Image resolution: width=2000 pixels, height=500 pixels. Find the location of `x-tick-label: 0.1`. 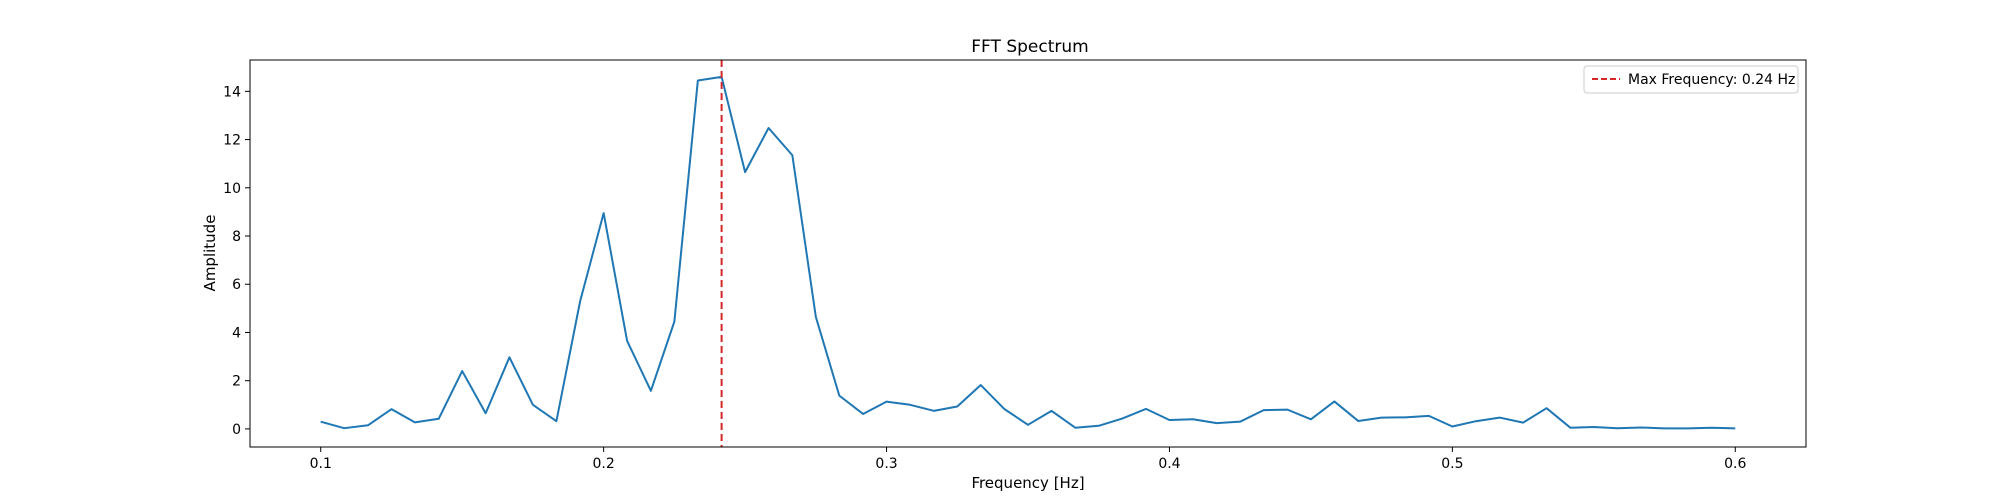

x-tick-label: 0.1 is located at coordinates (321, 464).